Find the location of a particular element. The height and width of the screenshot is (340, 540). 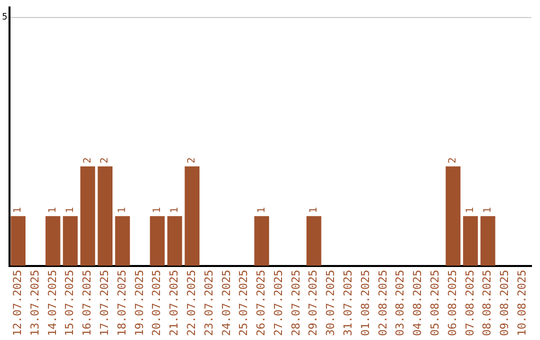

x-tick-label: 31.07.2025 is located at coordinates (348, 303).